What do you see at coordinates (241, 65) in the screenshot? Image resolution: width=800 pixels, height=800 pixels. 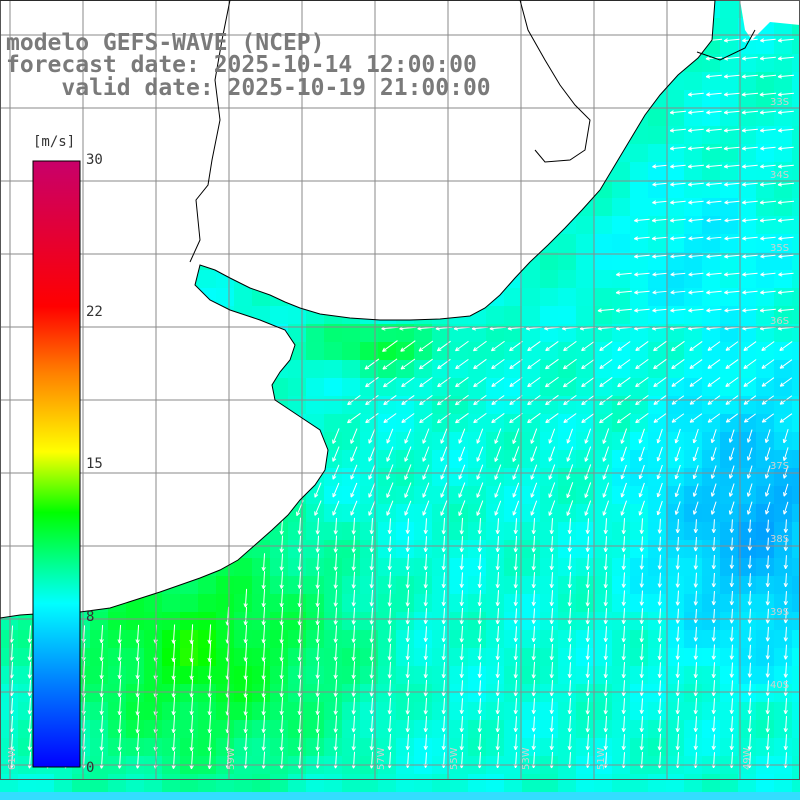 I see `forecast-date: forecast date: 2025-10-14 12:00:00` at bounding box center [241, 65].